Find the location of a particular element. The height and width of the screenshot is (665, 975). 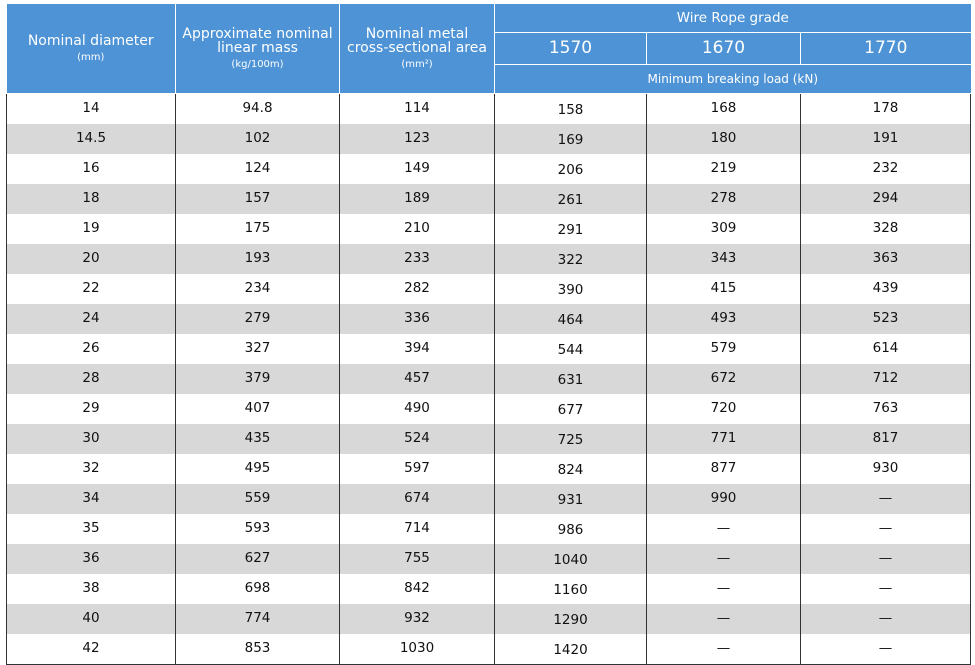

cell-area: 149 is located at coordinates (417, 169).